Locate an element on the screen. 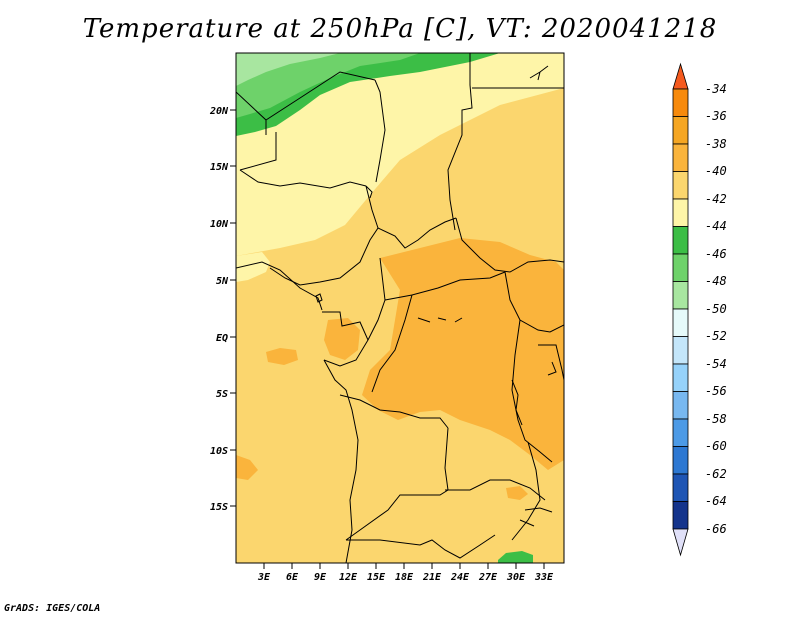  colorbar-label: -54 is located at coordinates (716, 364).